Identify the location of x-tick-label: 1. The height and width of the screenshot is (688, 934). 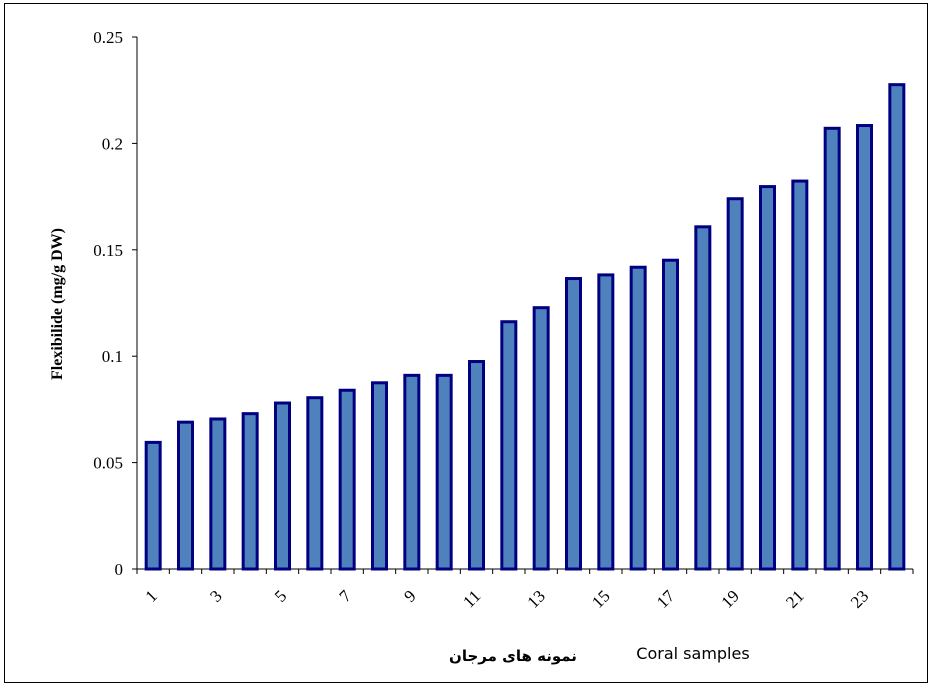
(151, 595).